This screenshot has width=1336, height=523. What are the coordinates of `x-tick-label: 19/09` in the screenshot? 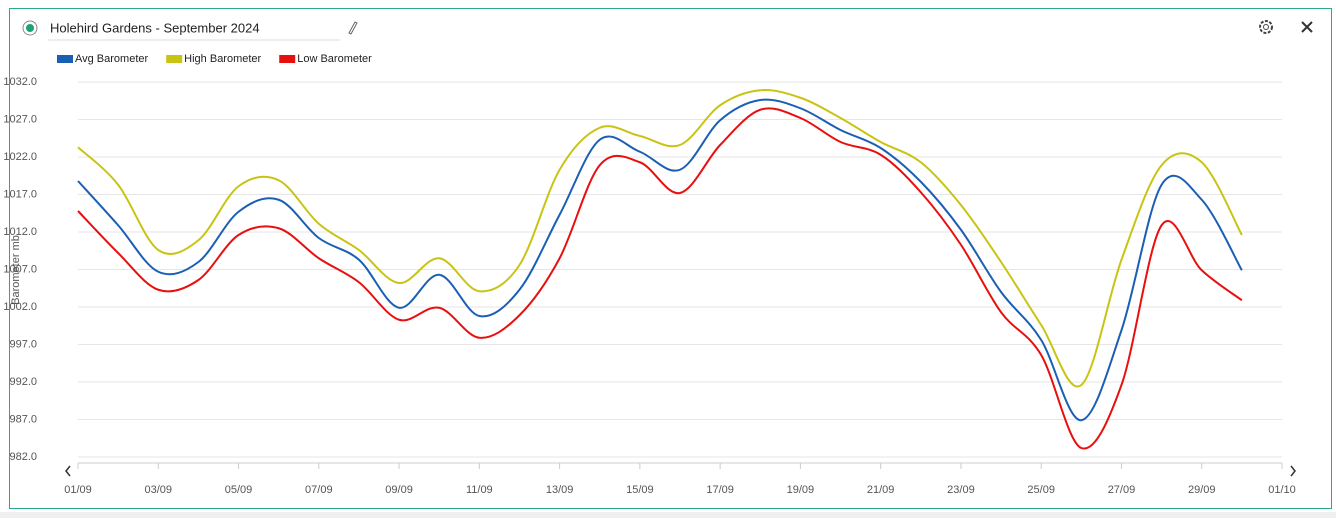 It's located at (801, 490).